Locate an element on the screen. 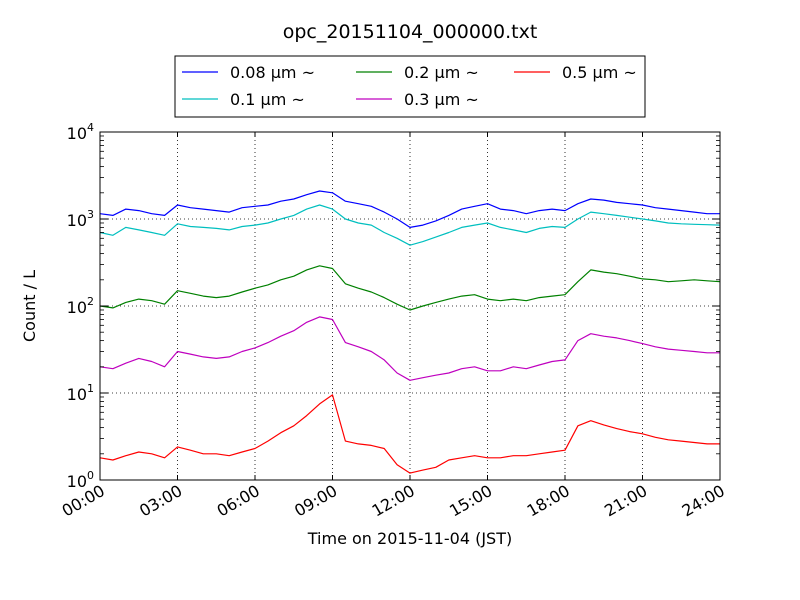 This screenshot has width=800, height=600. legend-label-0: 0.08 μm ~ is located at coordinates (272, 72).